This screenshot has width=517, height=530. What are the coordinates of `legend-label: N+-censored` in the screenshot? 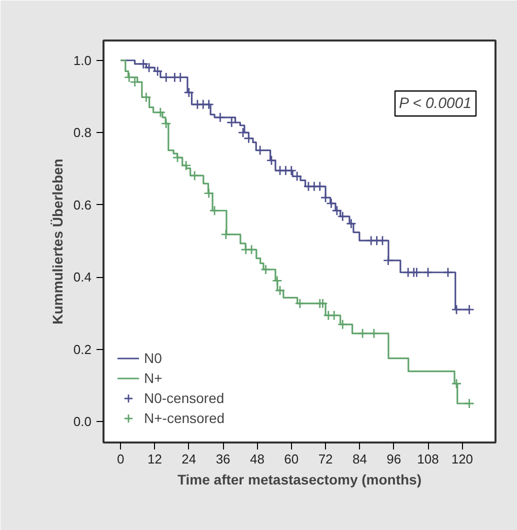 It's located at (184, 418).